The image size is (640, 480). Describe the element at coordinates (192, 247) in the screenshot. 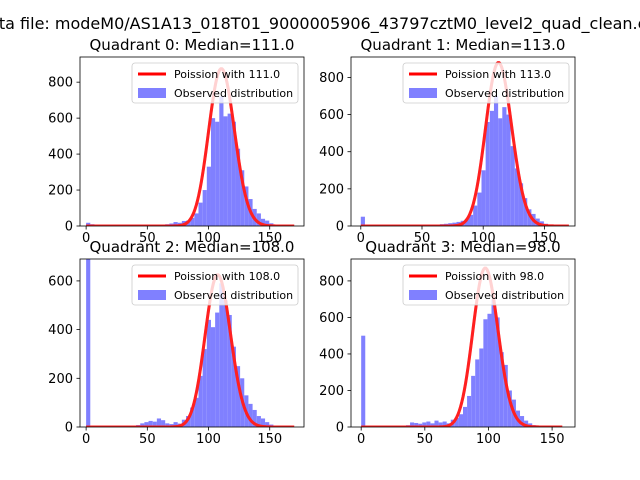

I see `chart-title: Quadrant 2: Median=108.0` at that location.